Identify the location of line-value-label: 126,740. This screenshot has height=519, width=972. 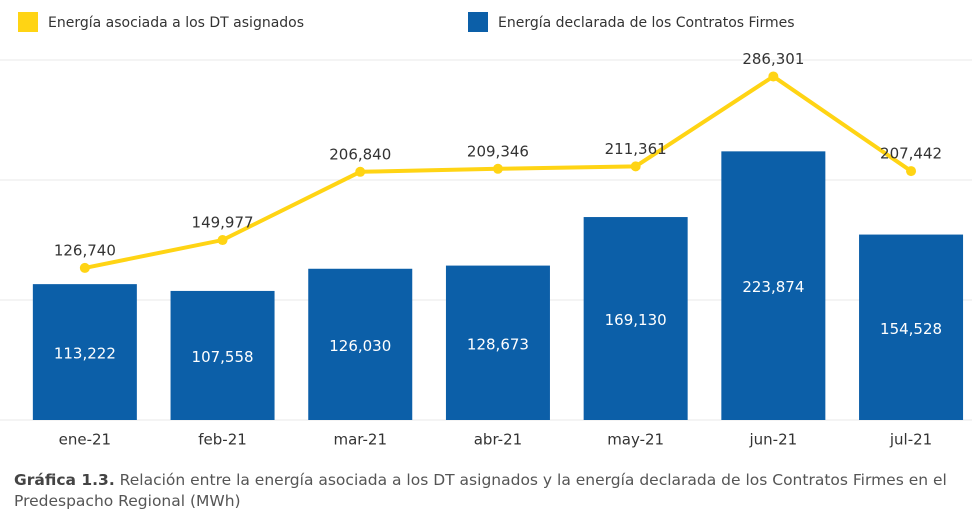
(85, 250).